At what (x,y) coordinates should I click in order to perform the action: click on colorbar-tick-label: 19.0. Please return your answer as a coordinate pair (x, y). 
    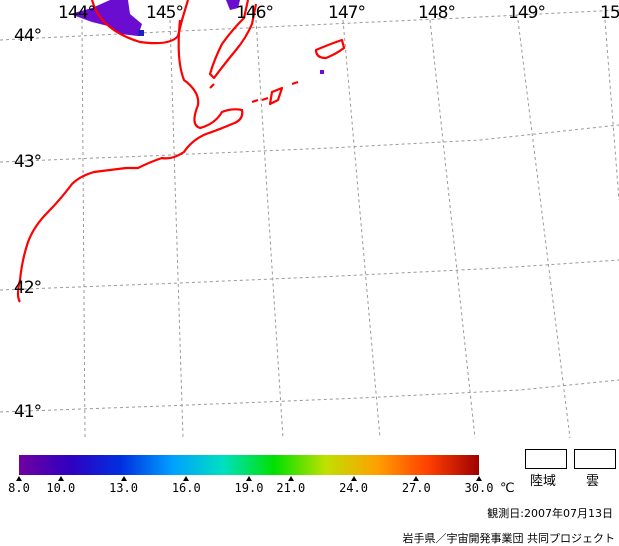
    Looking at the image, I should click on (249, 488).